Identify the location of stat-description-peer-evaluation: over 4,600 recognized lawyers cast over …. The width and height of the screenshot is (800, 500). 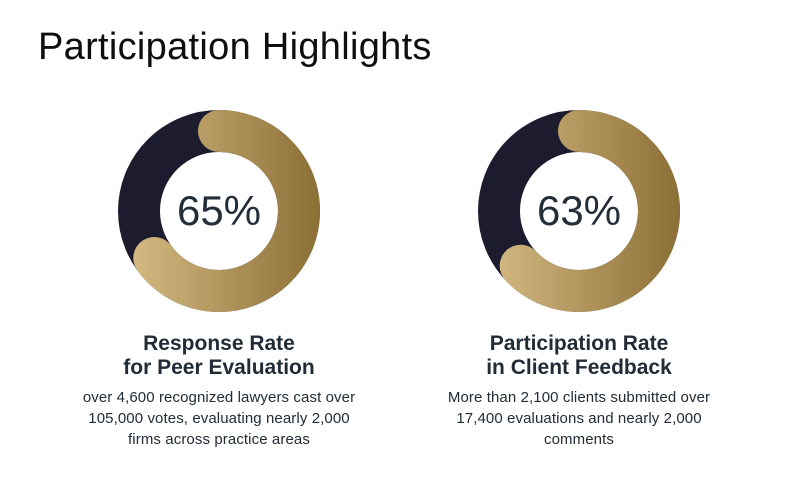
(219, 418).